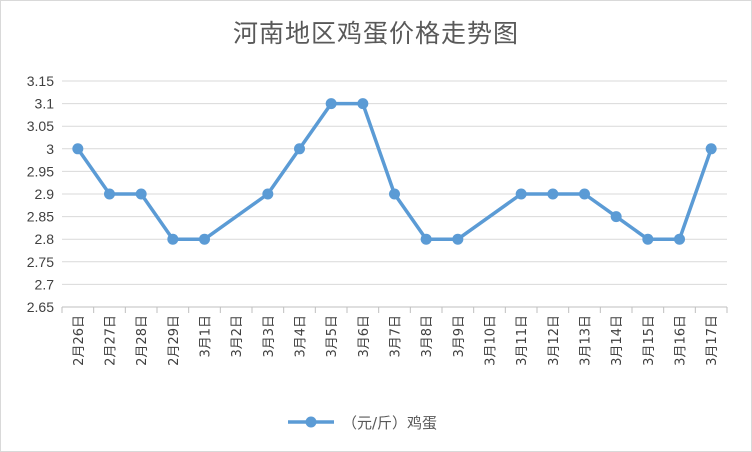  What do you see at coordinates (111, 340) in the screenshot?
I see `x-tick-label: 2月27日` at bounding box center [111, 340].